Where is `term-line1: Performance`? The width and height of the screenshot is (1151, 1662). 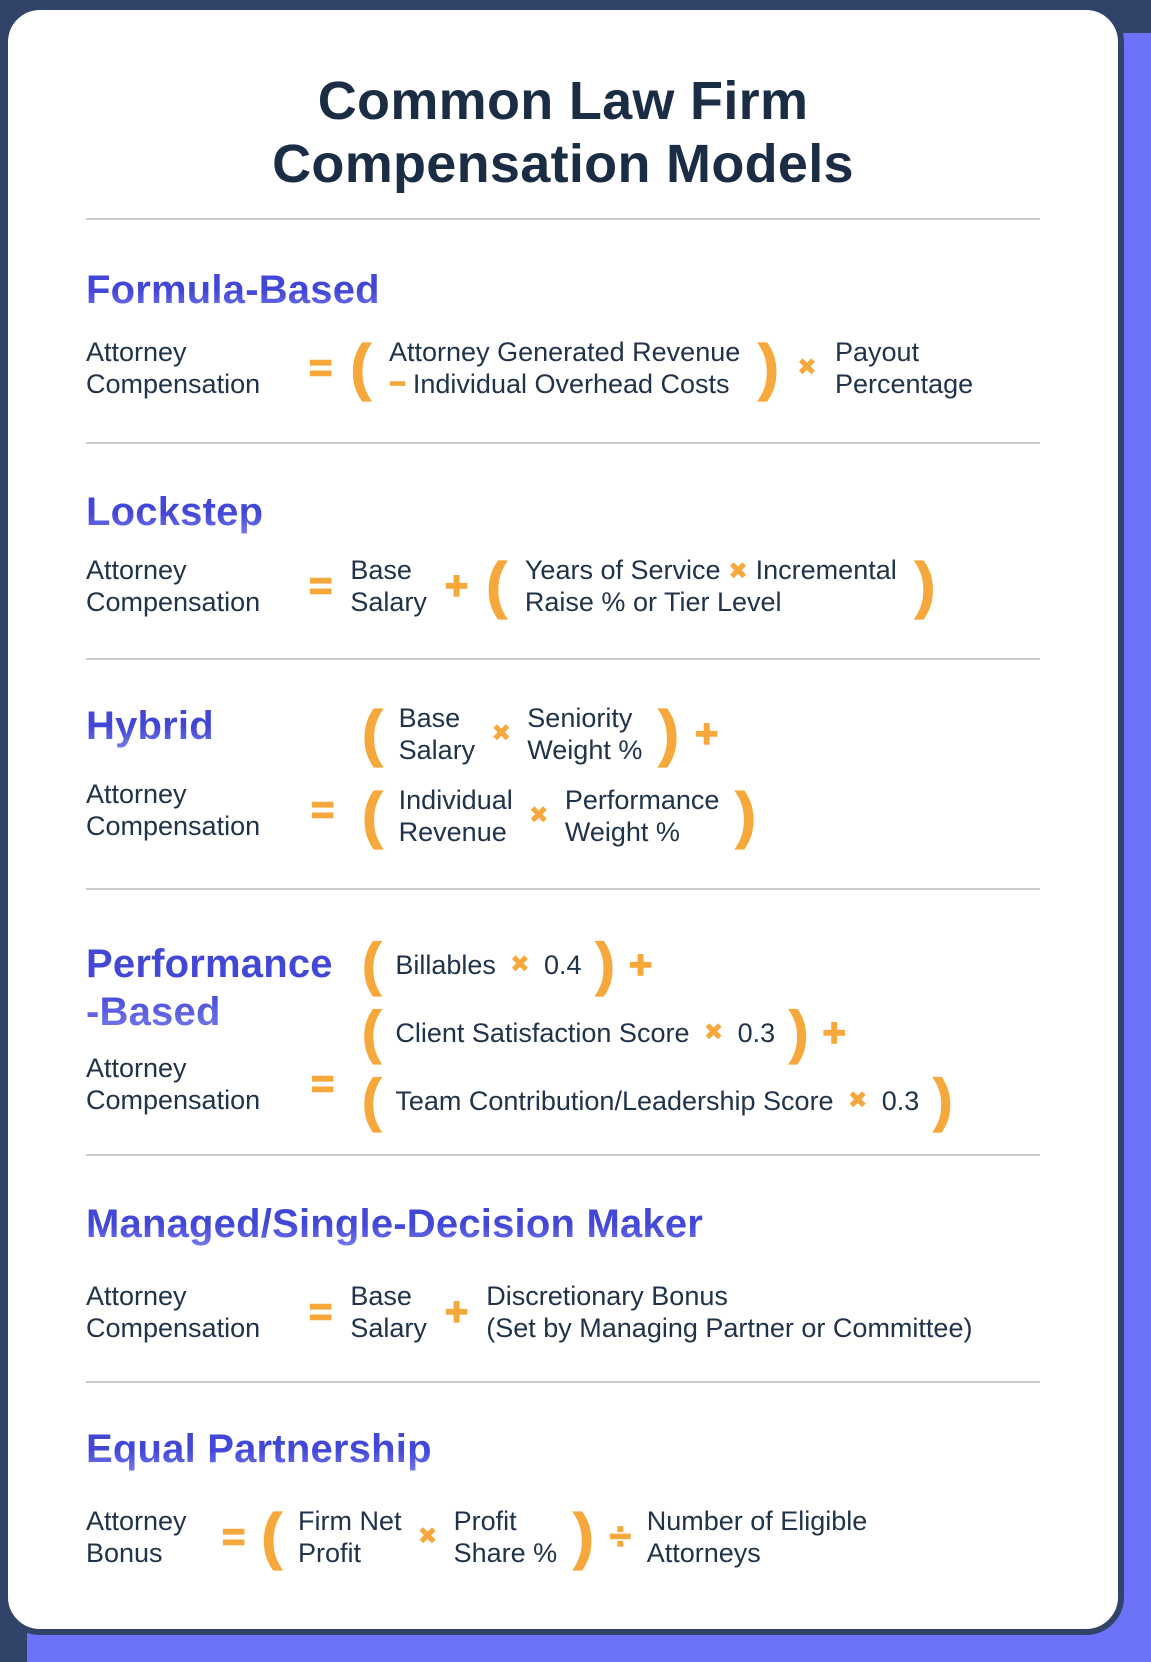 term-line1: Performance is located at coordinates (642, 800).